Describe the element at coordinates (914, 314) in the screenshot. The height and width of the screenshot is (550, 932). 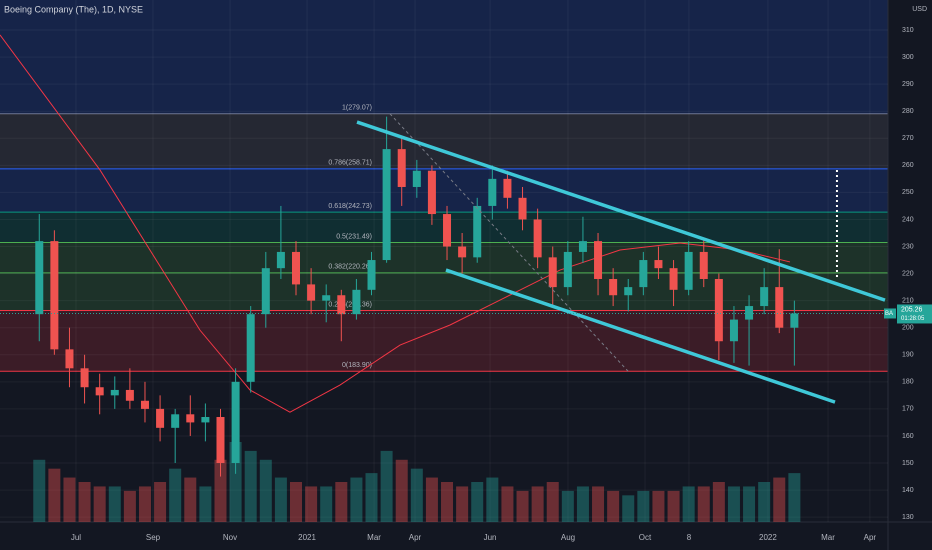
I see `price-tag` at that location.